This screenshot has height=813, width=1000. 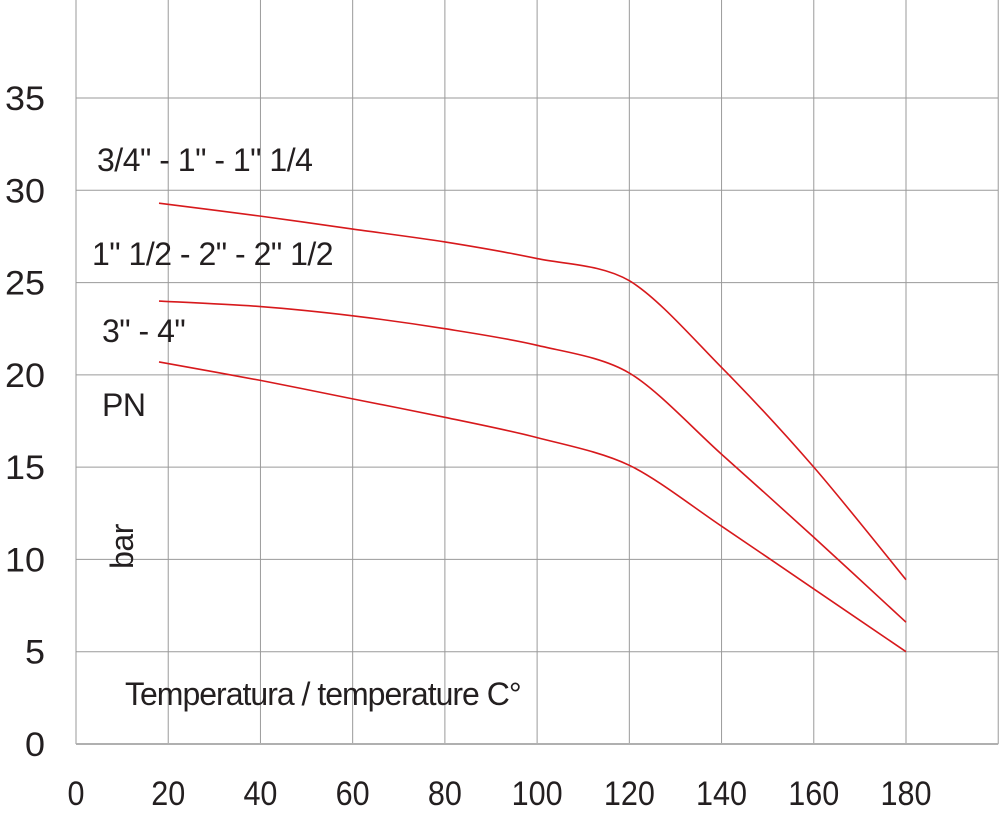 What do you see at coordinates (353, 794) in the screenshot?
I see `x-tick-label: 60` at bounding box center [353, 794].